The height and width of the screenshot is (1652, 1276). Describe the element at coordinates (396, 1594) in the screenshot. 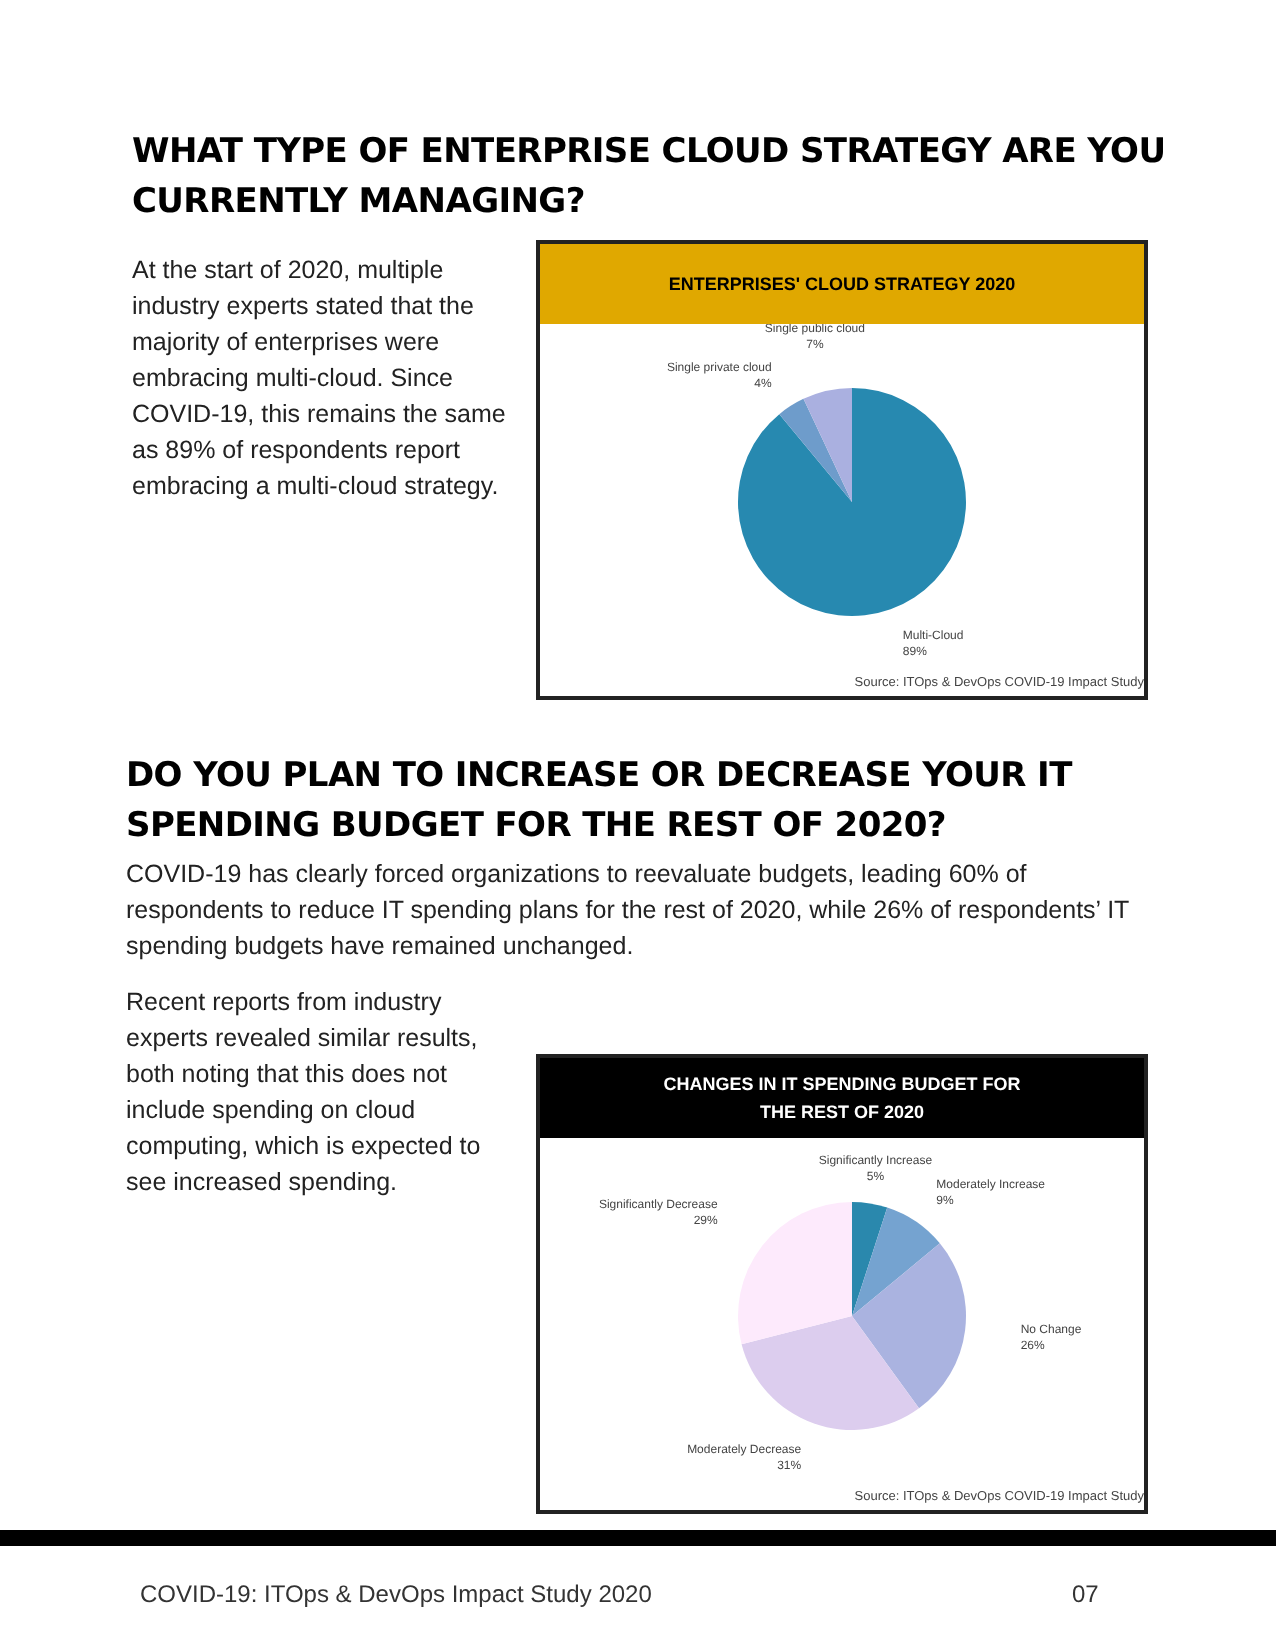

I see `text: COVID-19: ITOps & DevOps Impact Study 2020` at that location.